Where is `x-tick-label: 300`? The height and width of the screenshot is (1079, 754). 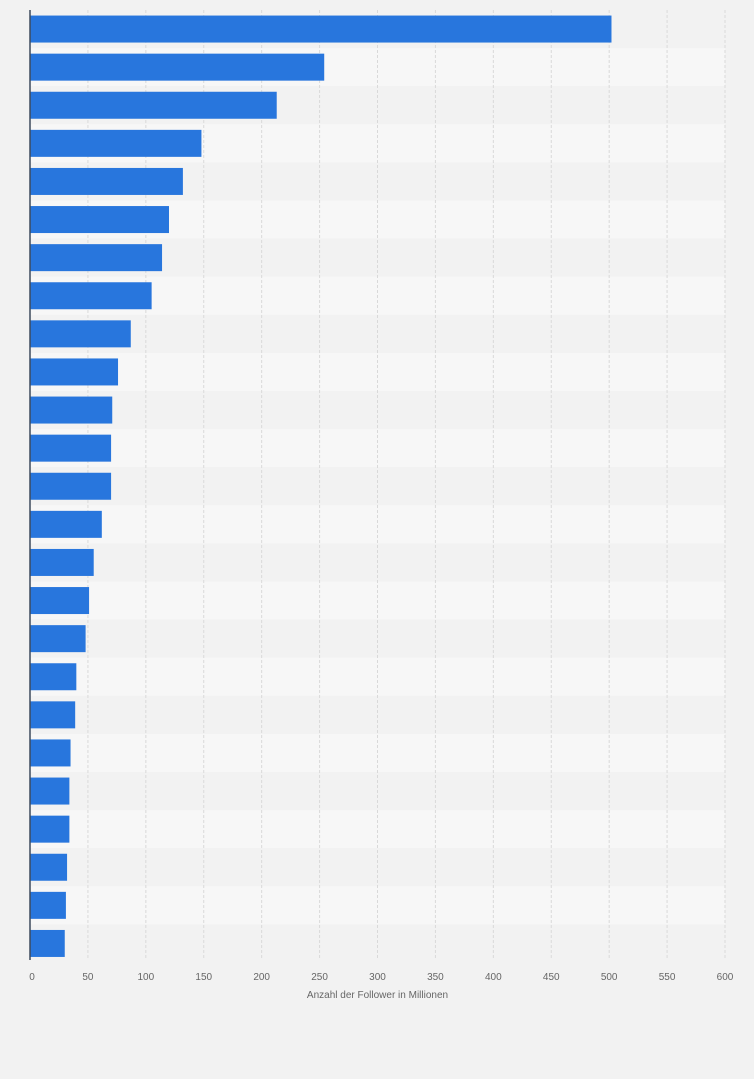 x-tick-label: 300 is located at coordinates (377, 977).